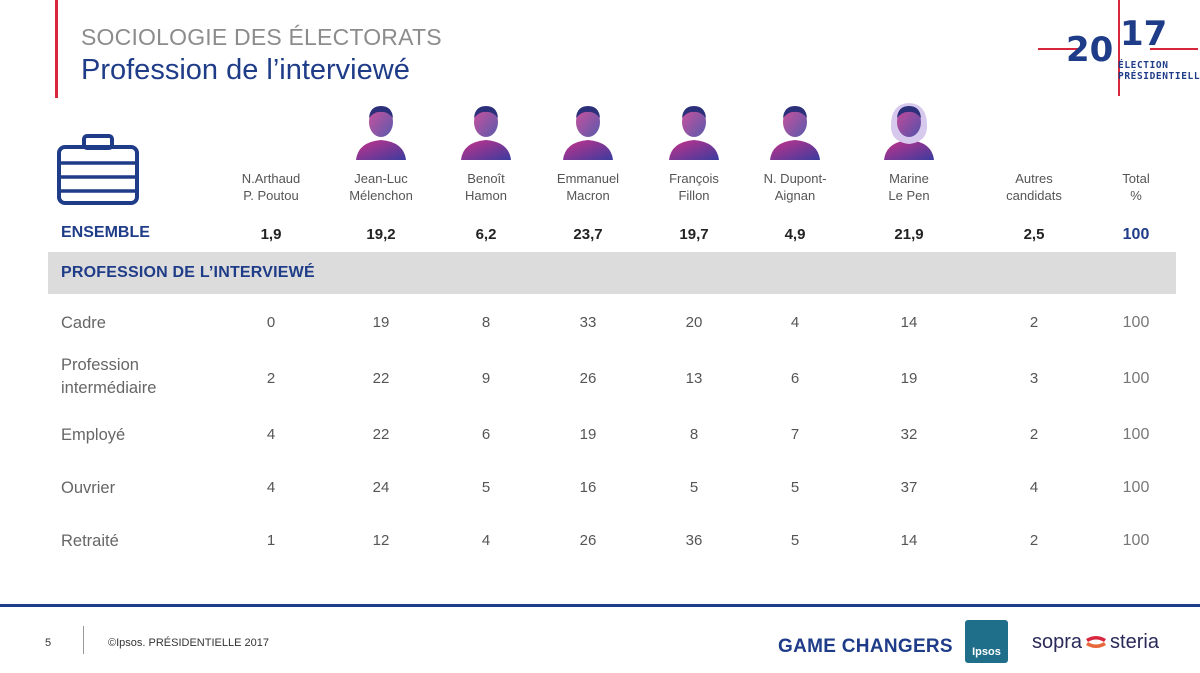  I want to click on table-cell: 12, so click(381, 540).